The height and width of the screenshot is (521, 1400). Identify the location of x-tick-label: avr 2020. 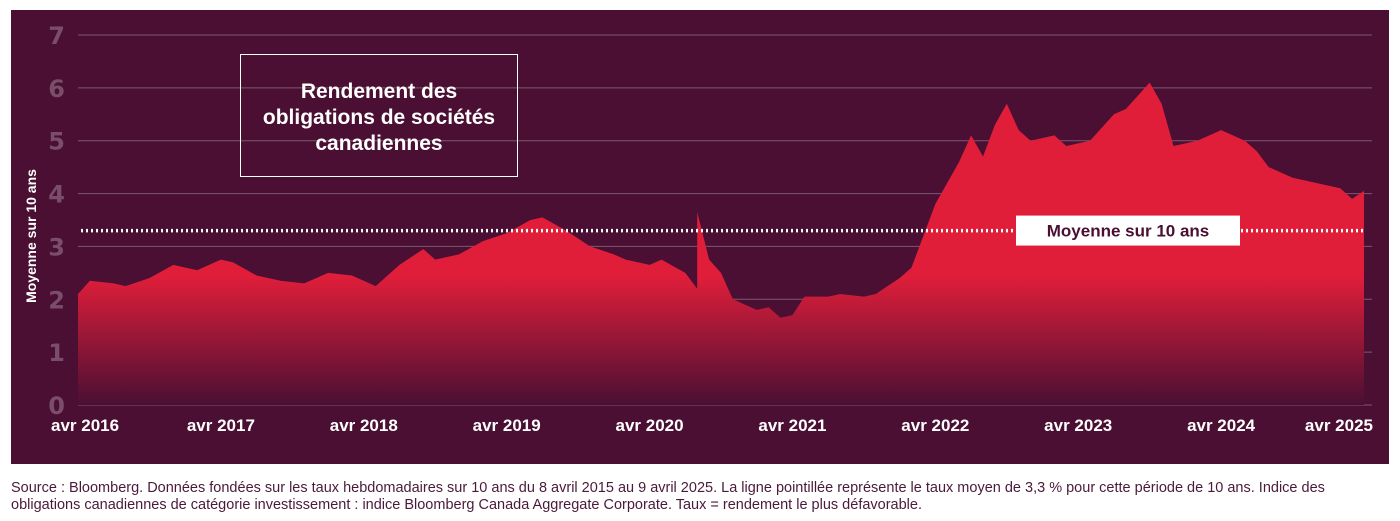
(650, 425).